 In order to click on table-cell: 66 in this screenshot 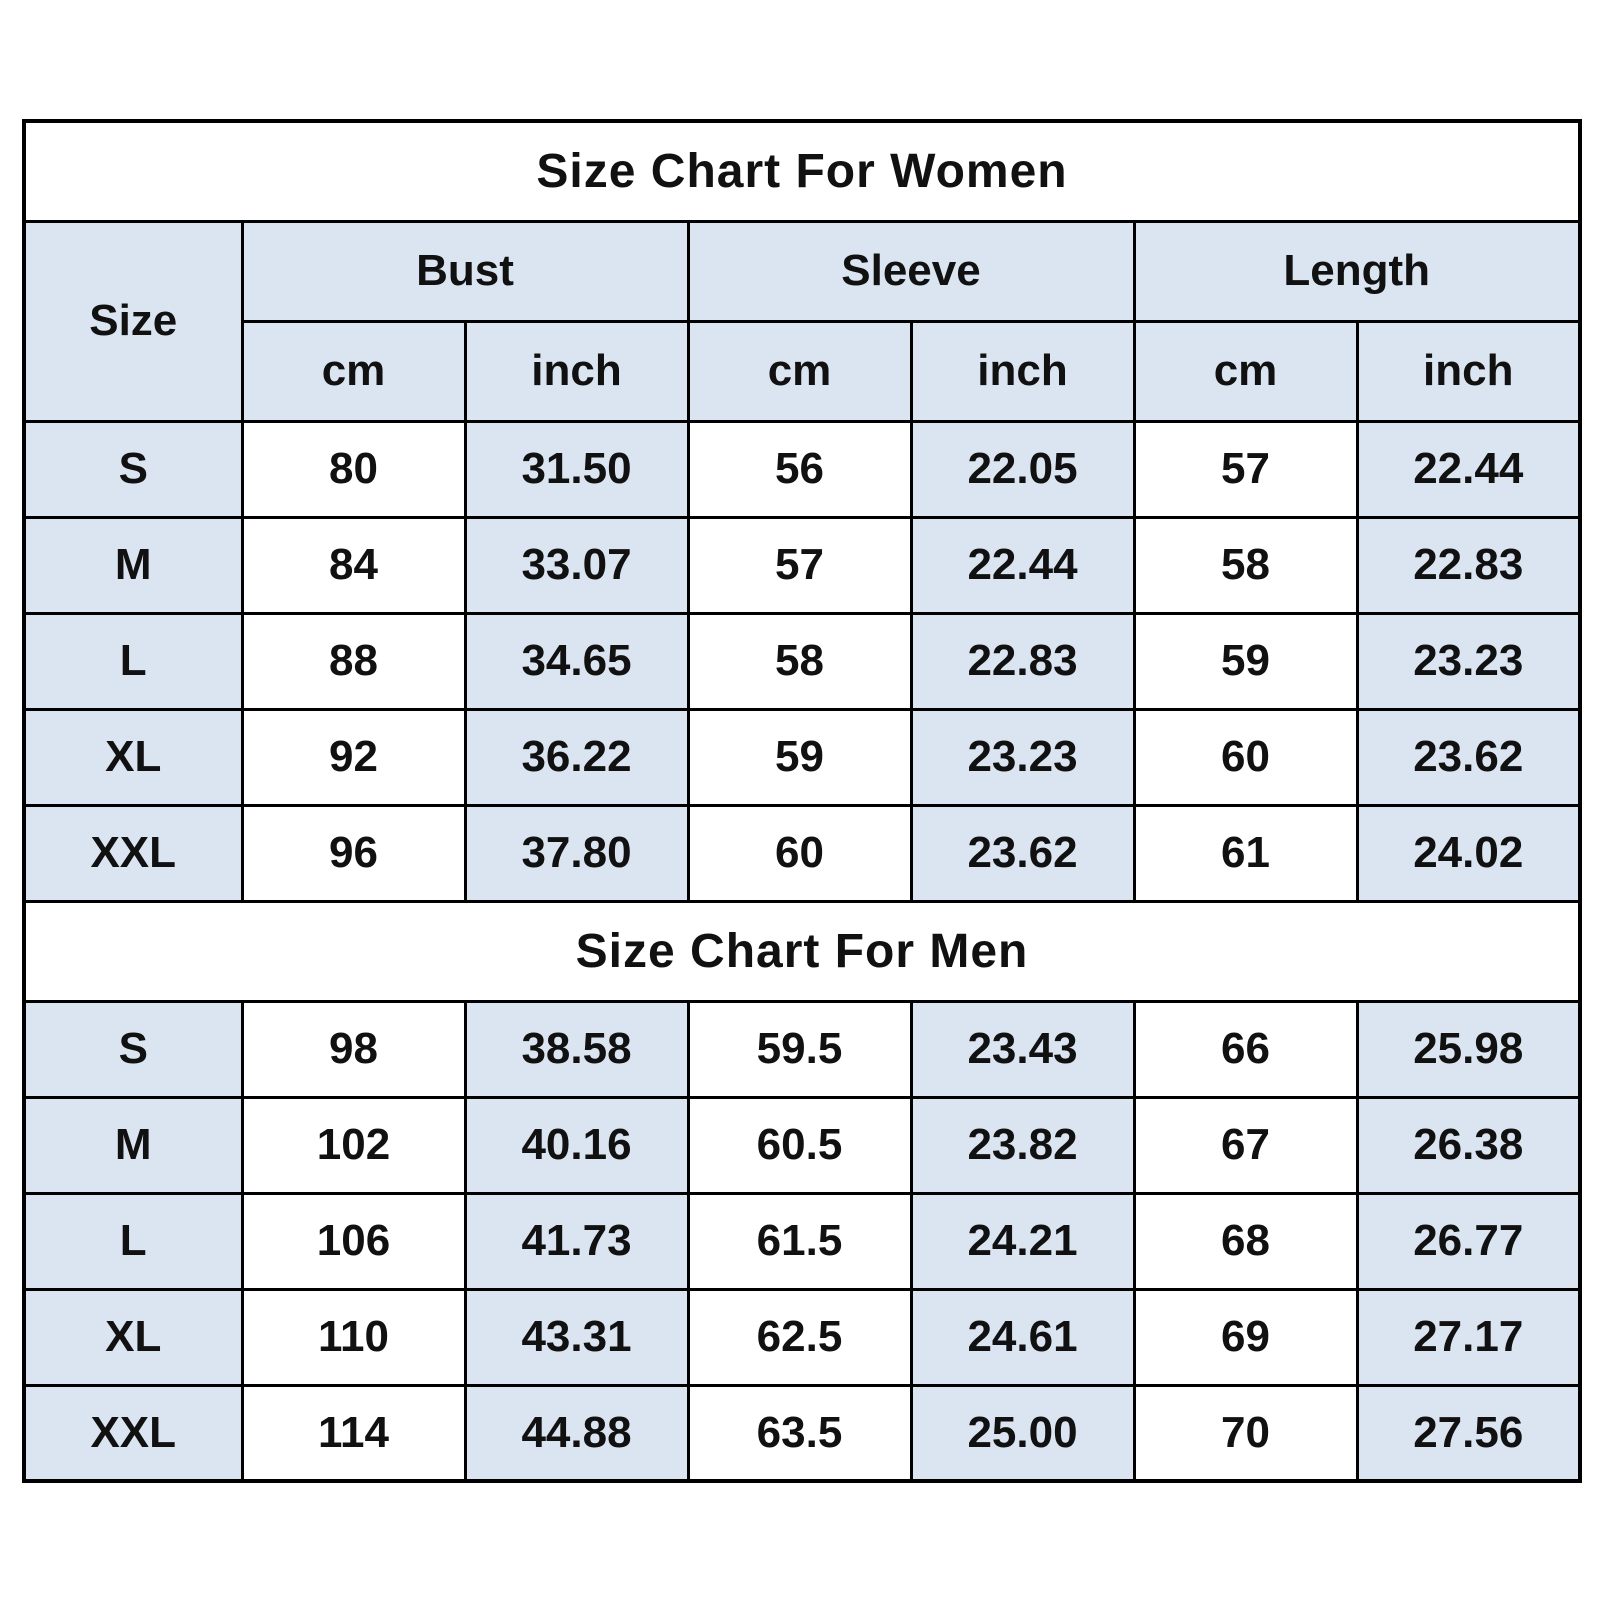, I will do `click(1245, 1049)`.